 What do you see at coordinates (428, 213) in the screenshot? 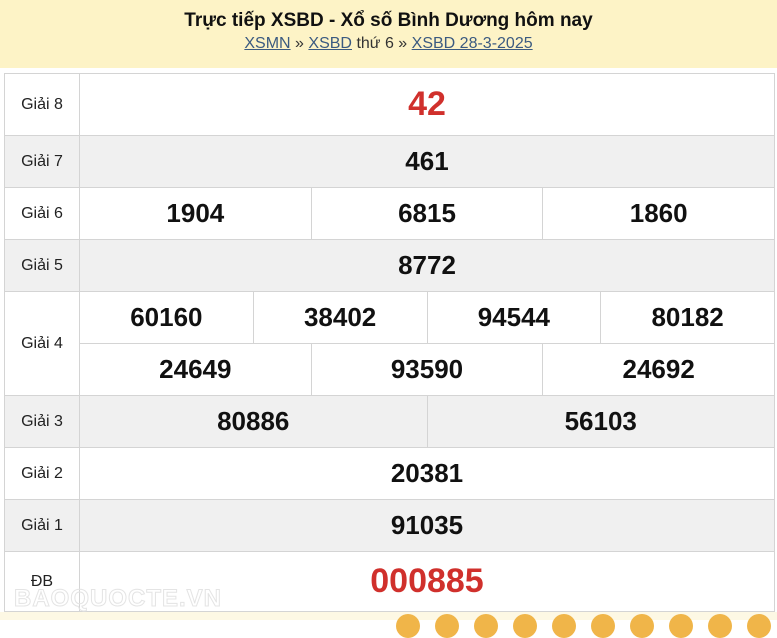
I see `prize-number: 6815` at bounding box center [428, 213].